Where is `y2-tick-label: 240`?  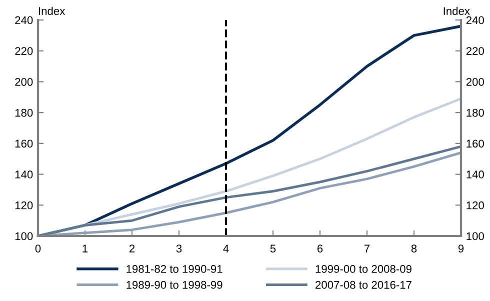
y2-tick-label: 240 is located at coordinates (475, 20).